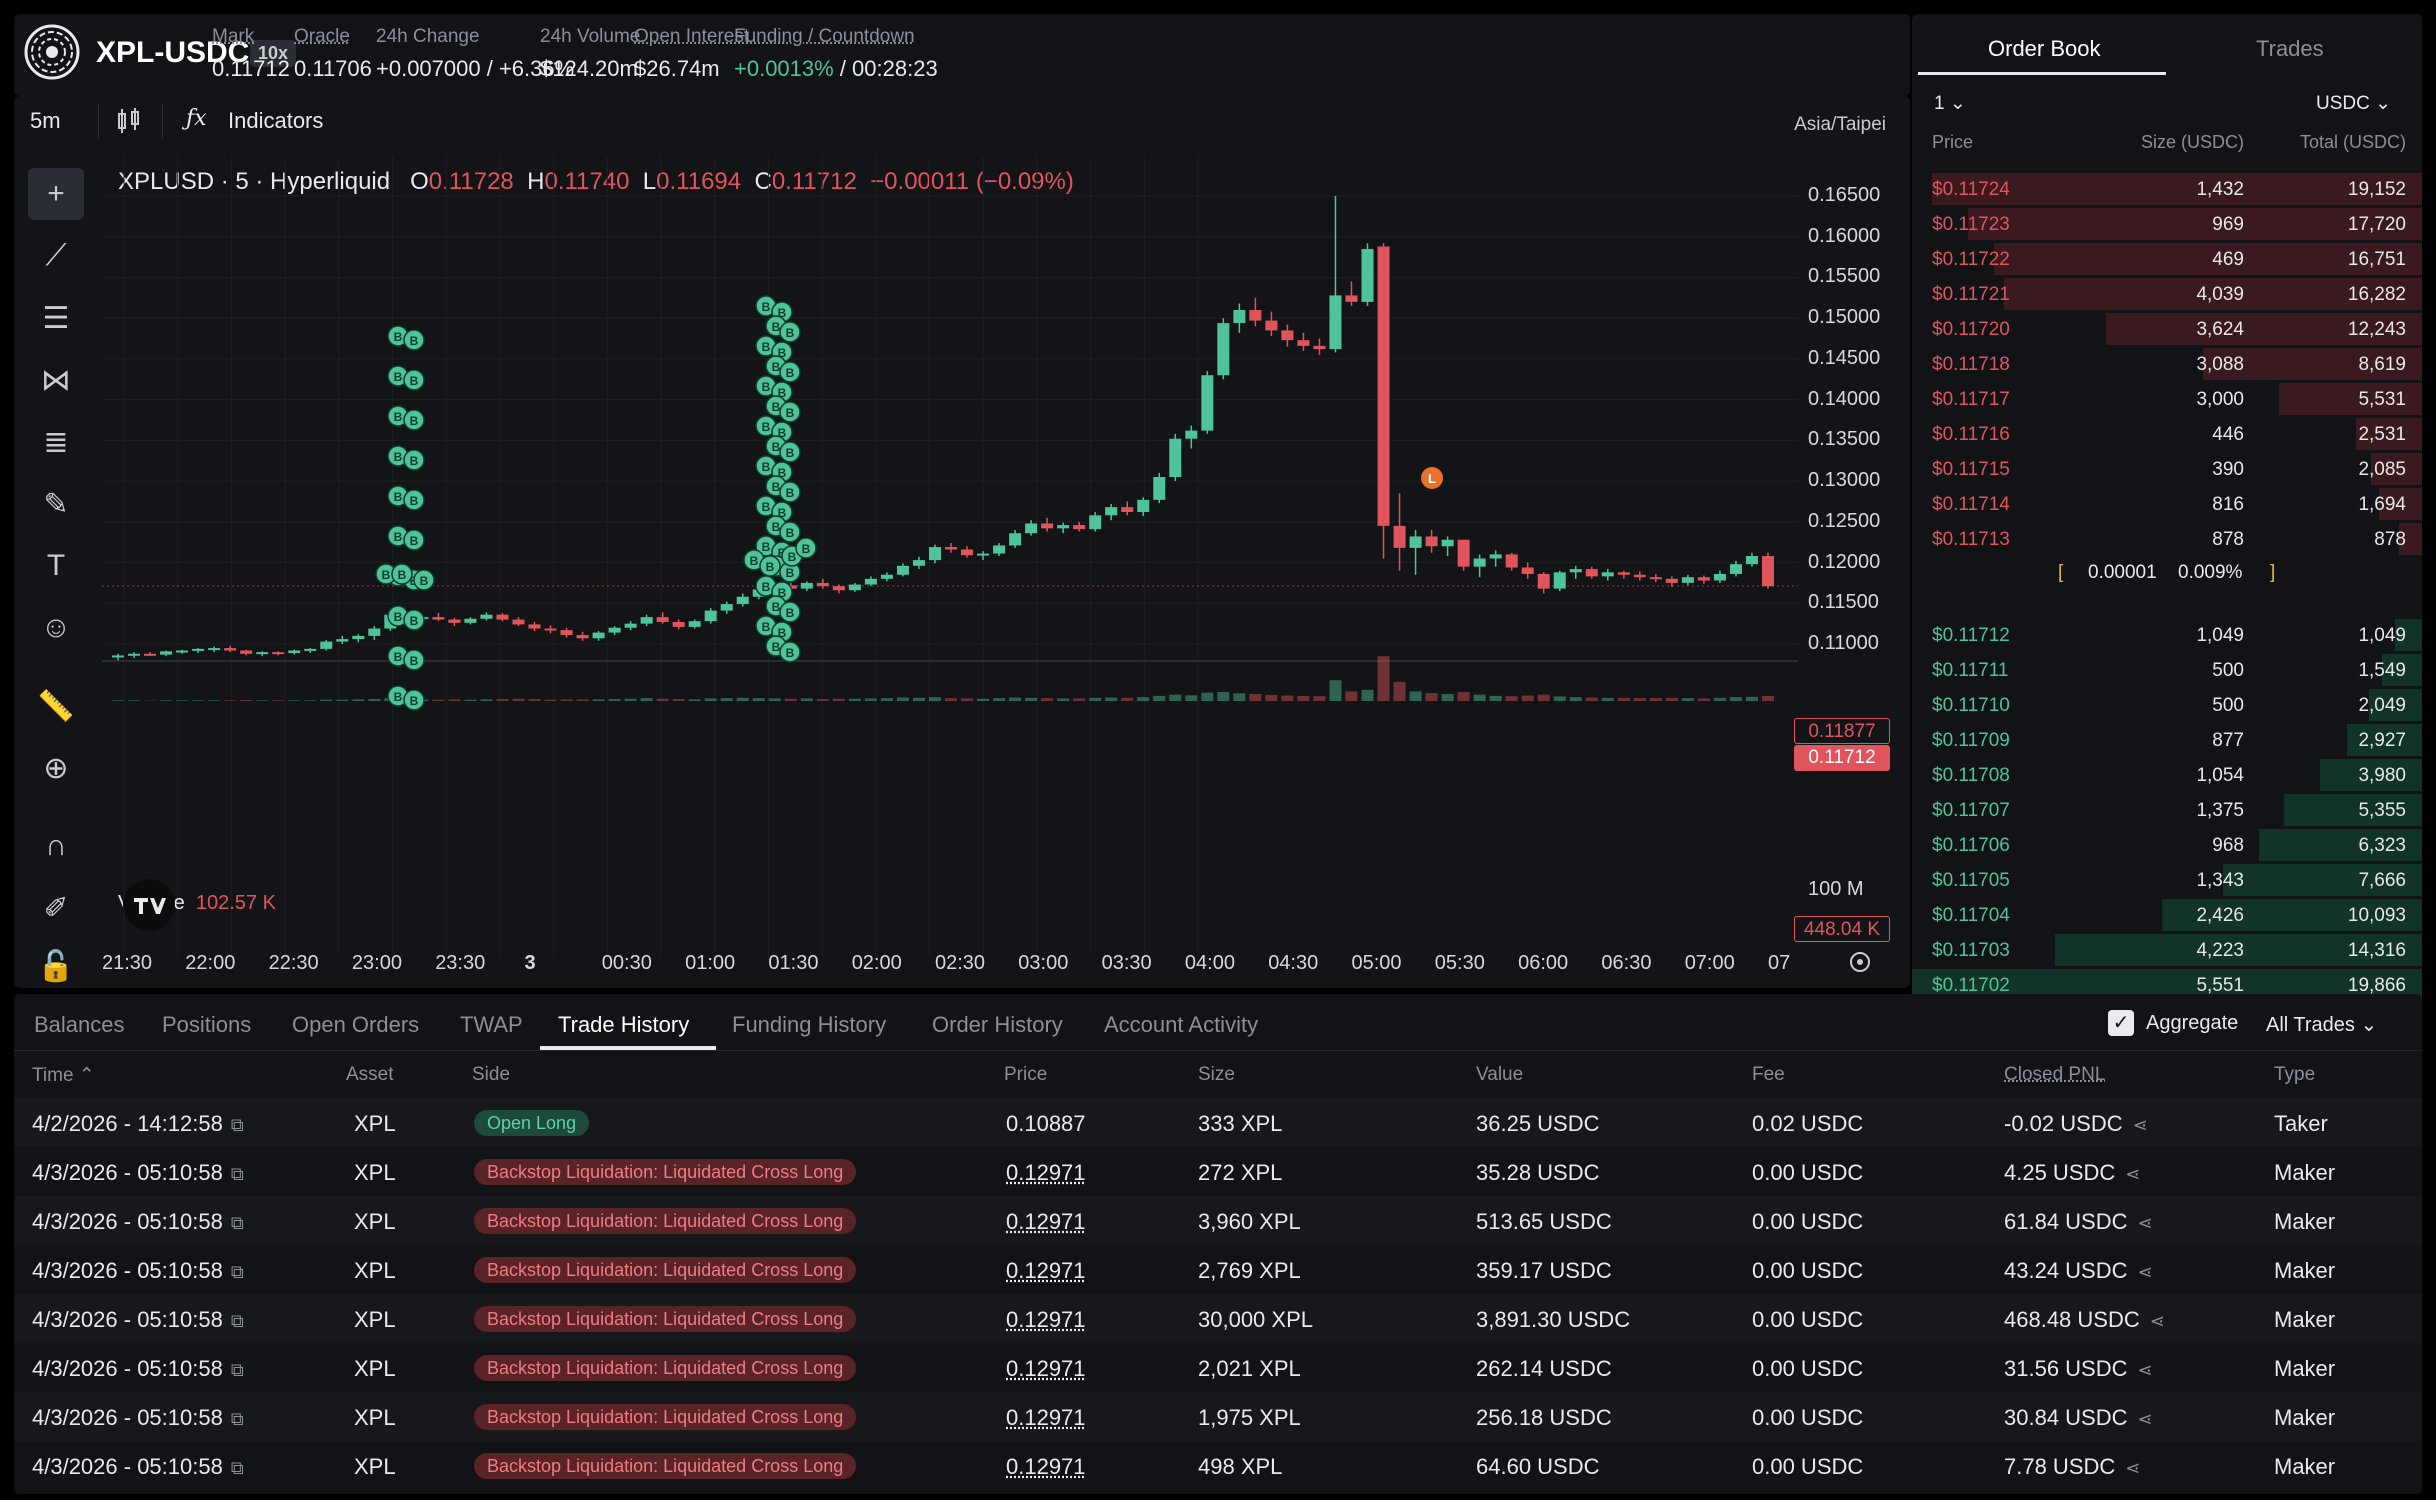  I want to click on crosshair-tool-icon: +, so click(56, 194).